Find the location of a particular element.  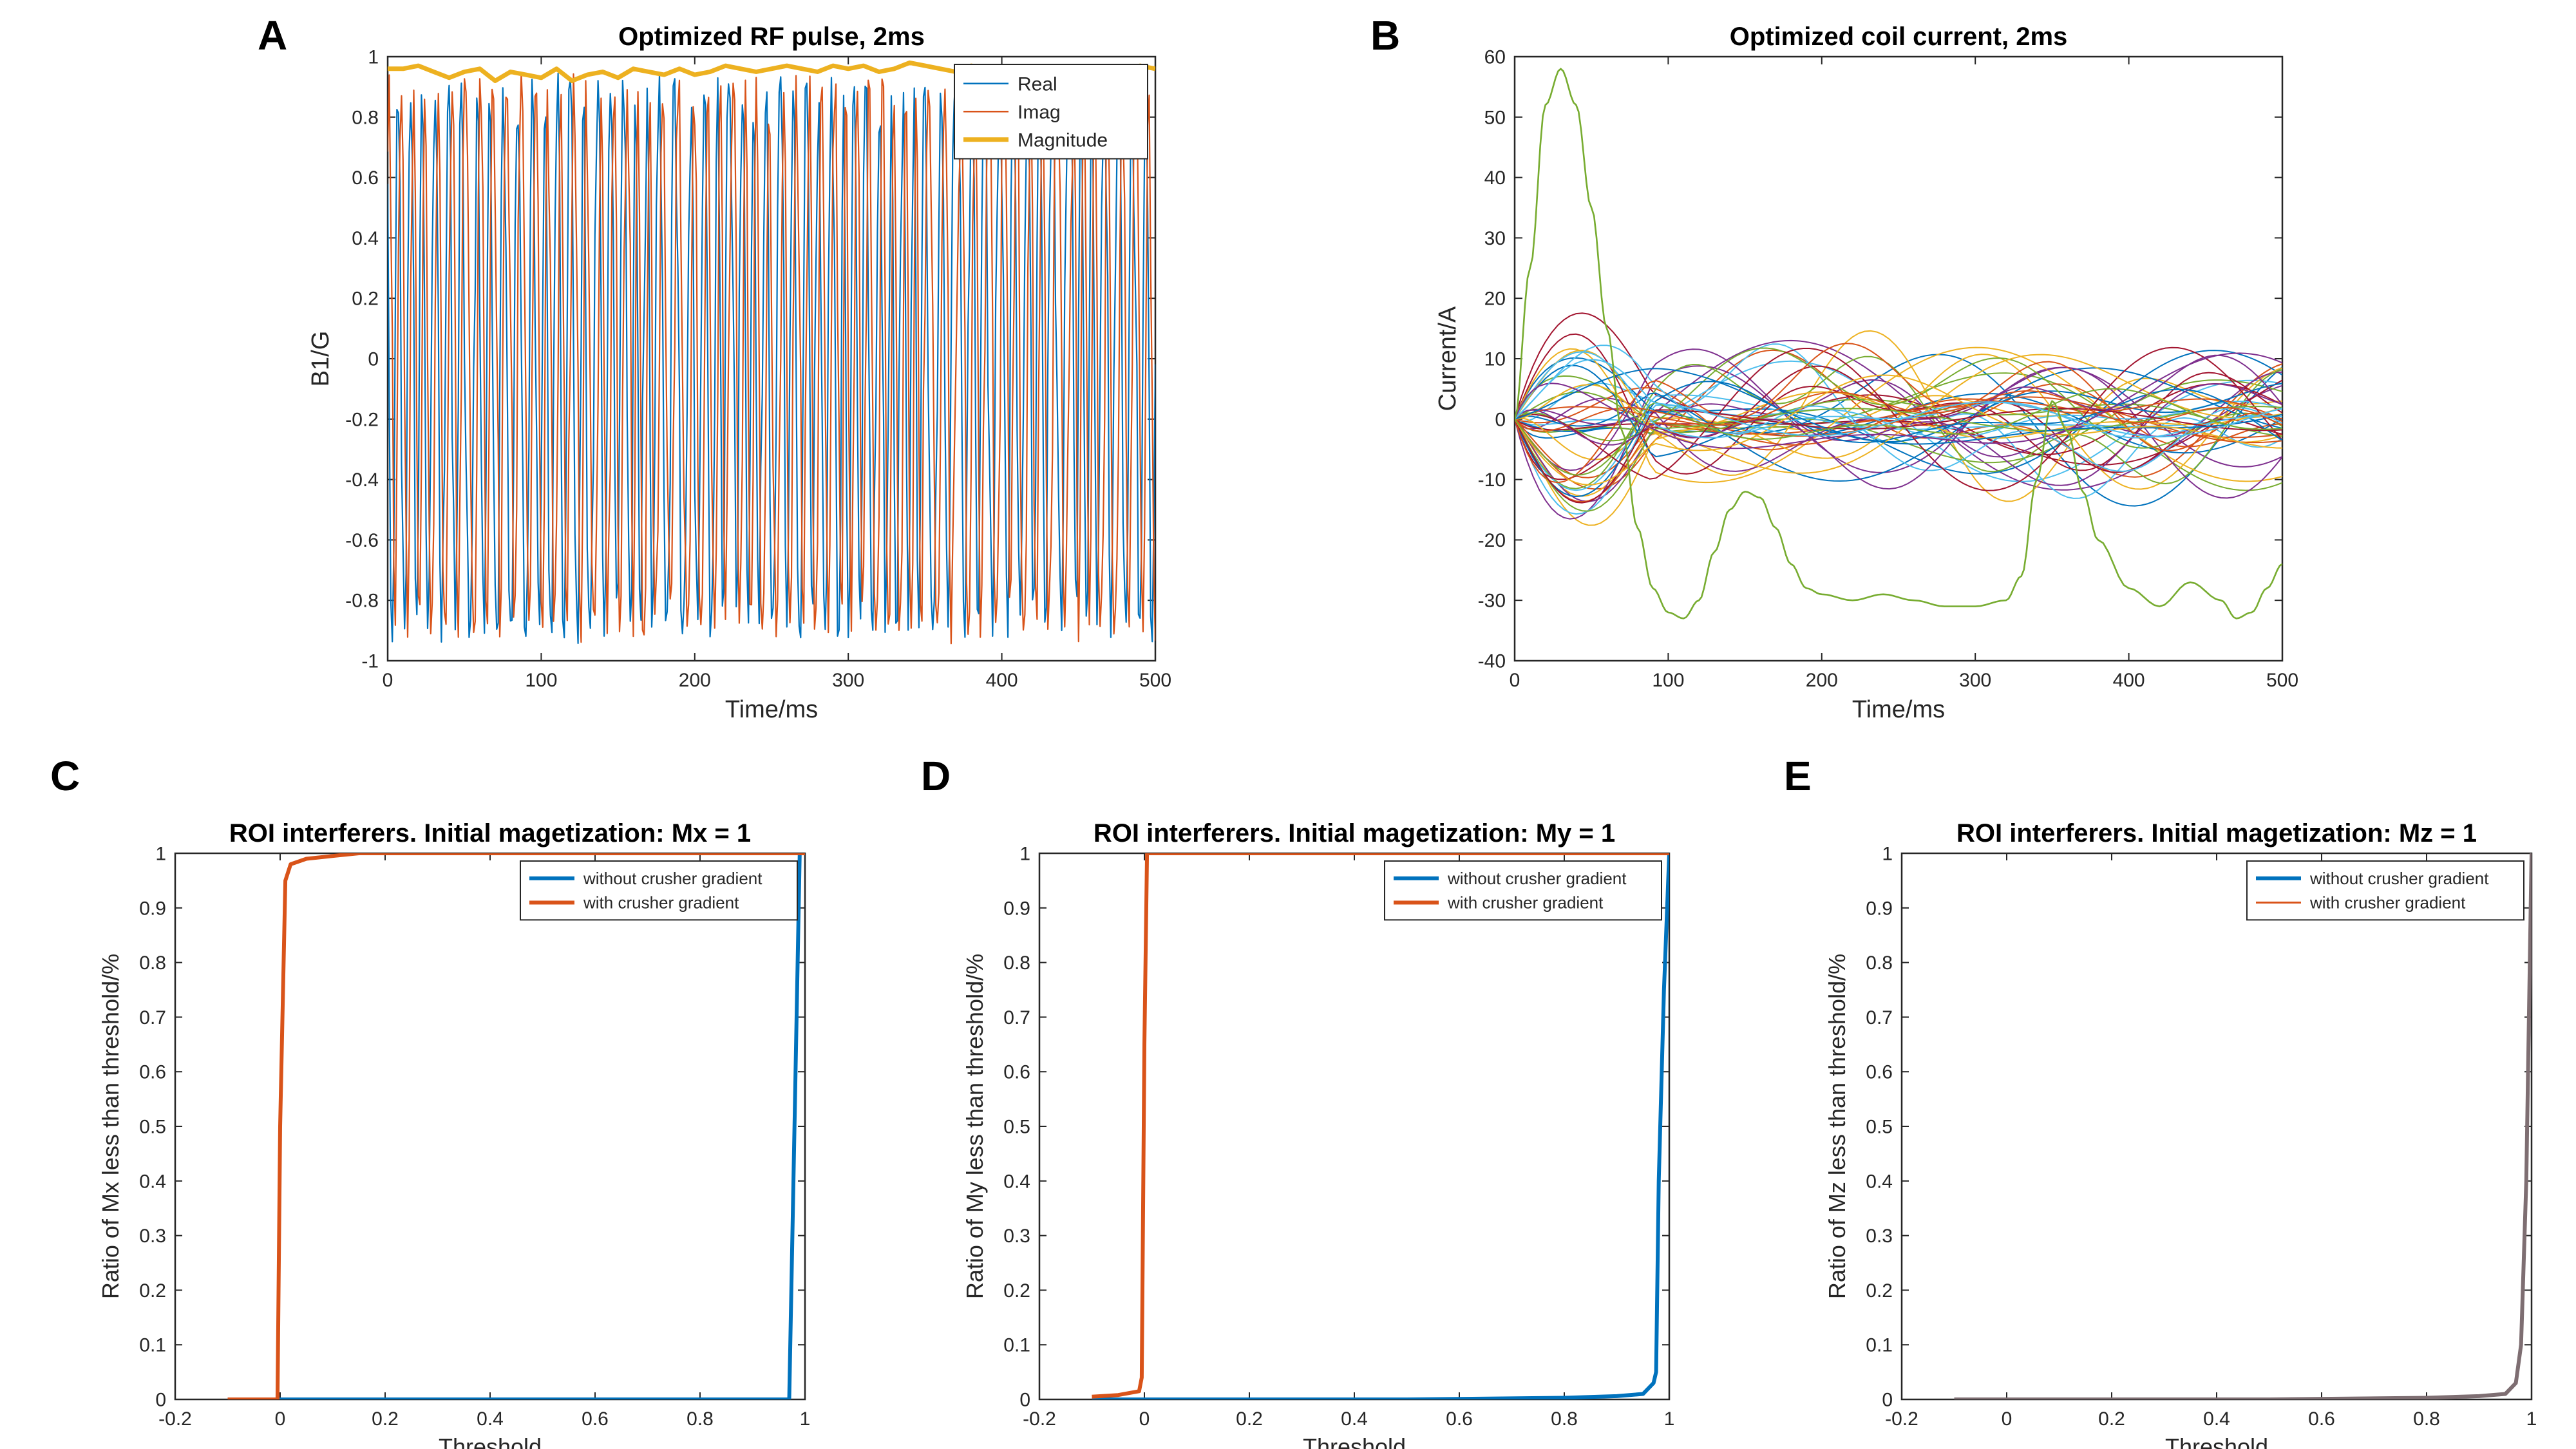

y-tick-label: 30 is located at coordinates (1495, 239).